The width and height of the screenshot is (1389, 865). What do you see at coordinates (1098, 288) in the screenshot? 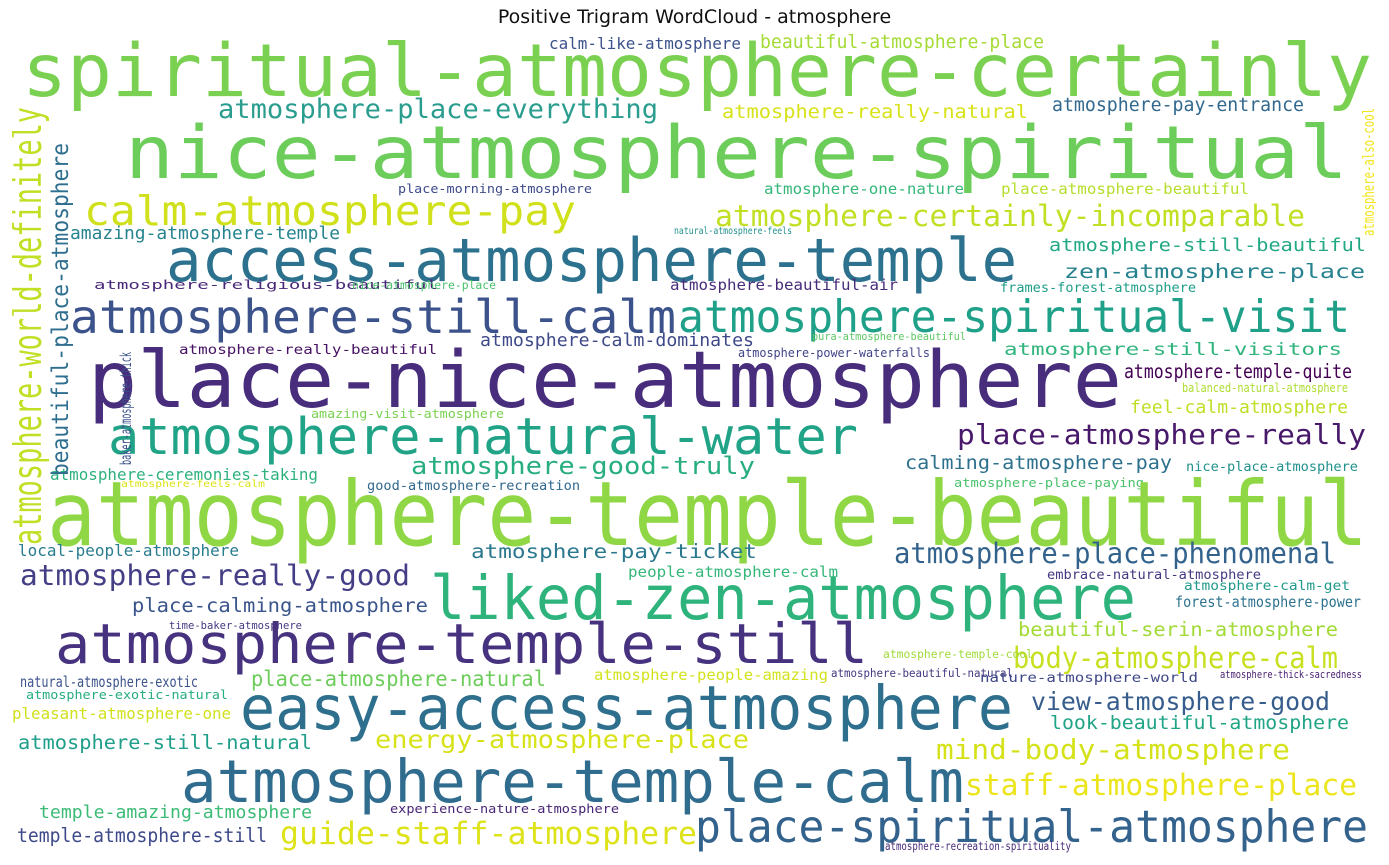
I see `word-frames-forest-atmosphere: frames-forest-atmosphere` at bounding box center [1098, 288].